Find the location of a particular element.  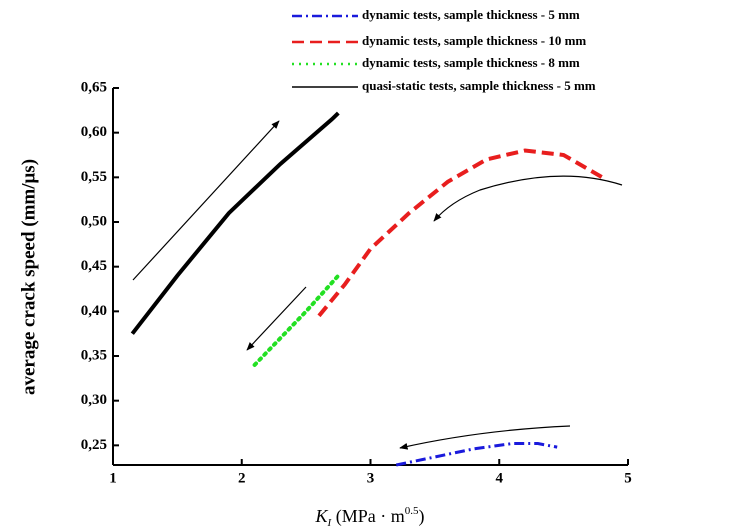

y-tick-label: 0,55 is located at coordinates (94, 177).